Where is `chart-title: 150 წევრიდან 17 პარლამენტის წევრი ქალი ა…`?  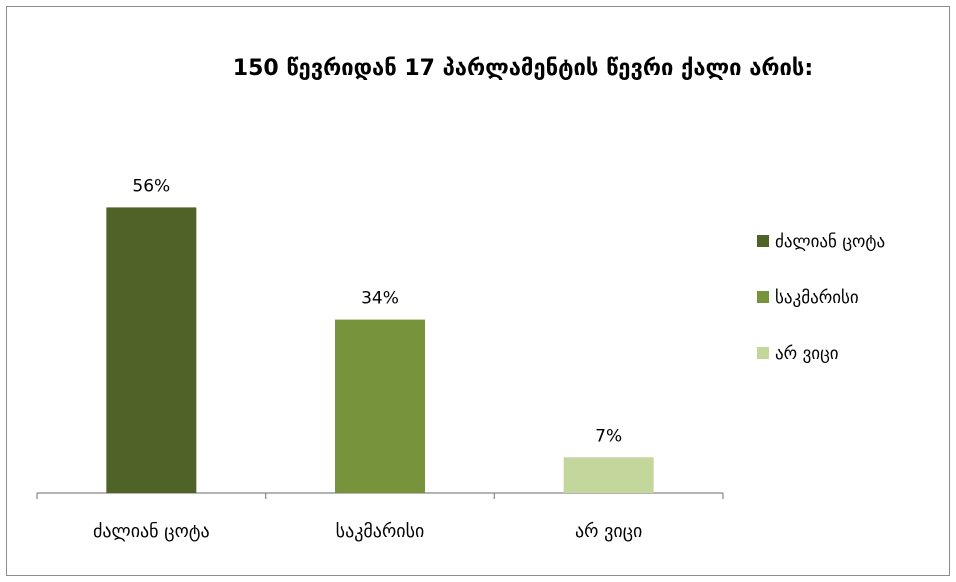
chart-title: 150 წევრიდან 17 პარლამენტის წევრი ქალი ა… is located at coordinates (523, 68).